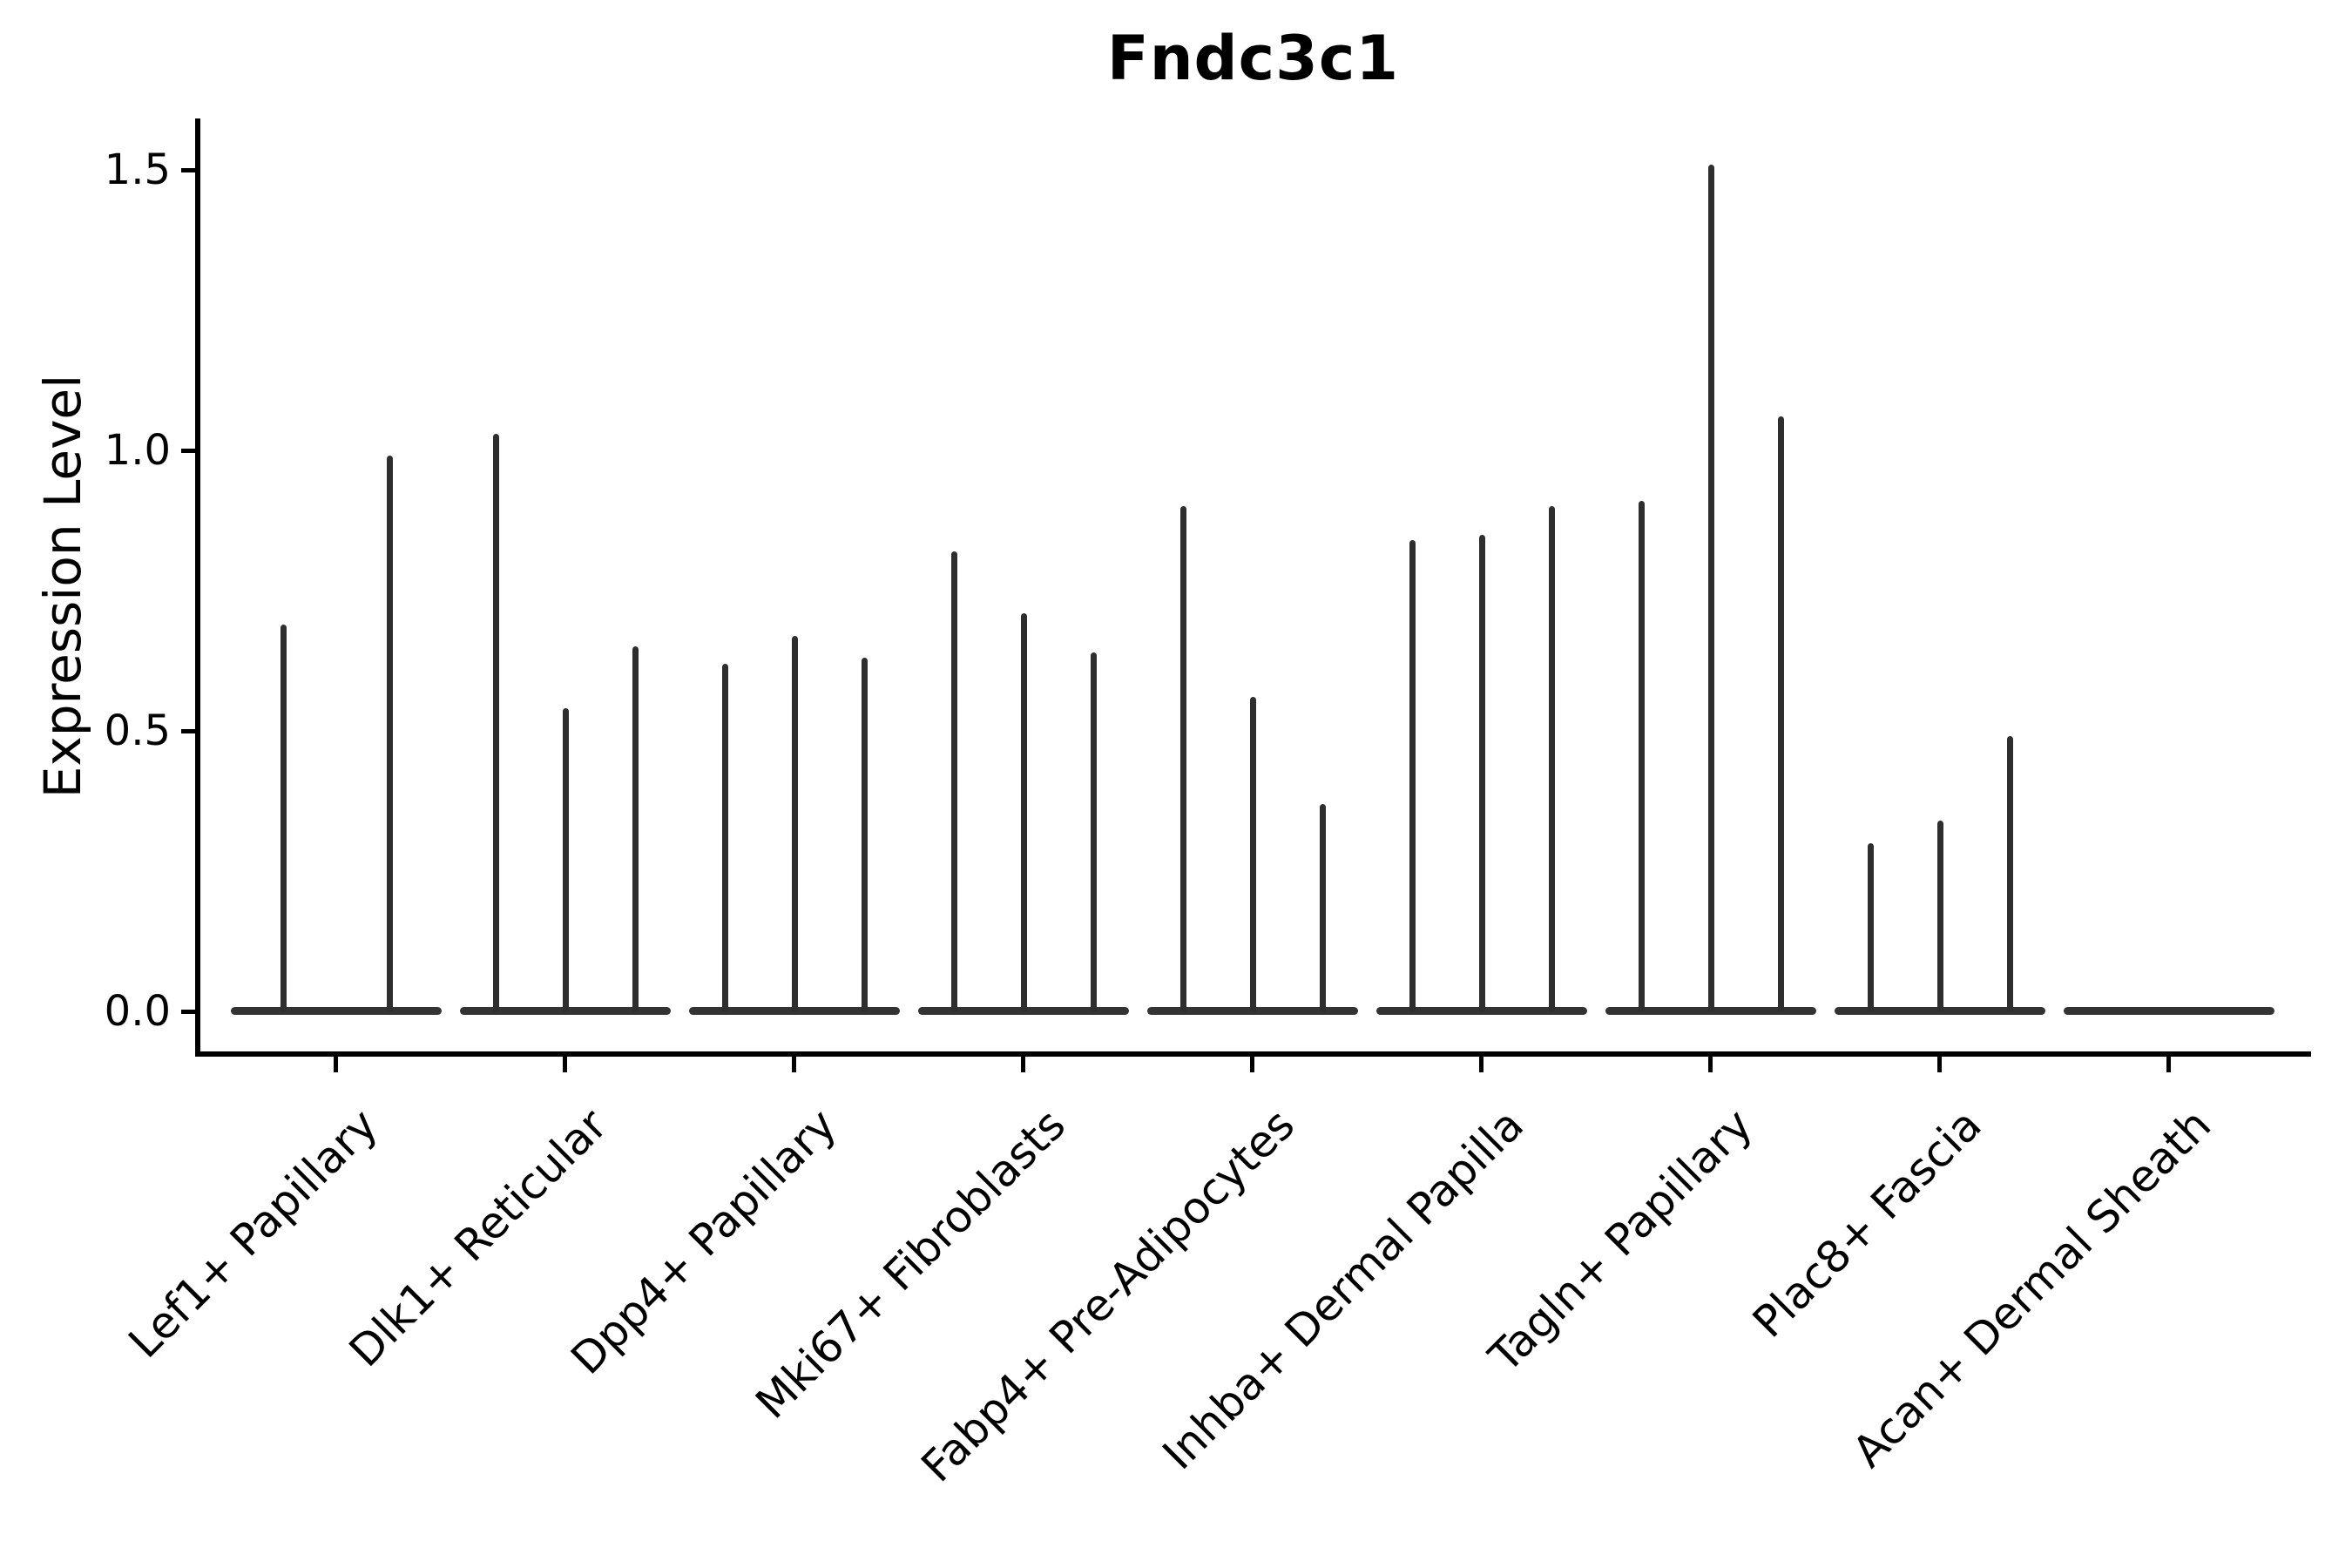 Image resolution: width=2352 pixels, height=1568 pixels. What do you see at coordinates (1867, 1223) in the screenshot?
I see `x-tick-label: Plac8+ Fascia` at bounding box center [1867, 1223].